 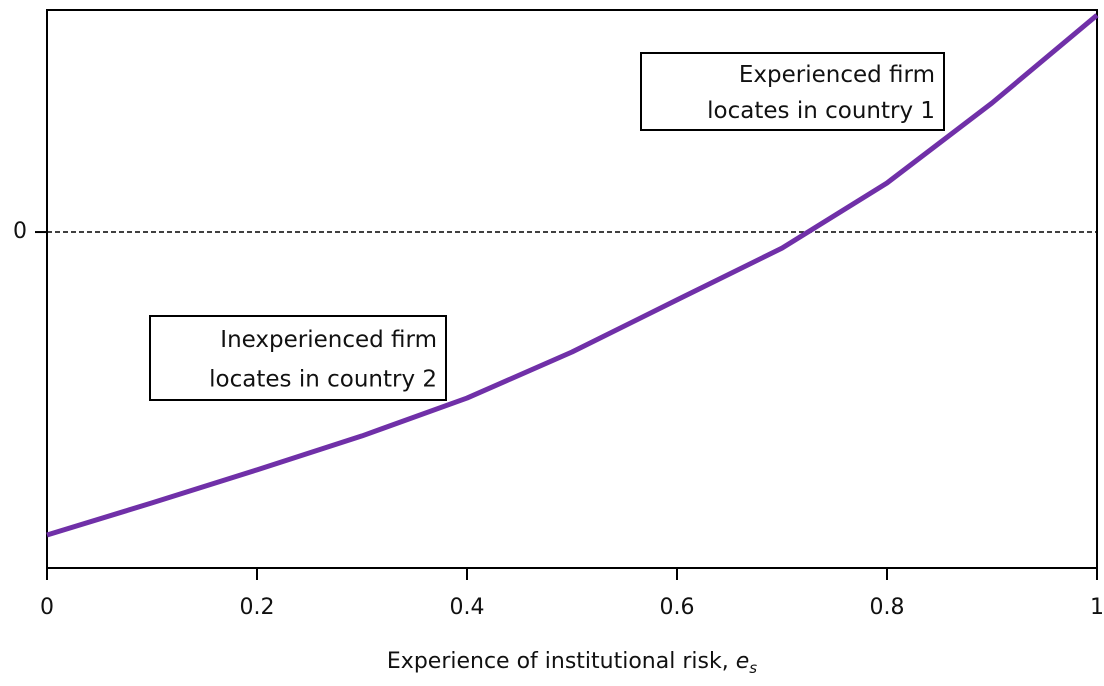 What do you see at coordinates (323, 379) in the screenshot?
I see `annotation-text: locates in country 2` at bounding box center [323, 379].